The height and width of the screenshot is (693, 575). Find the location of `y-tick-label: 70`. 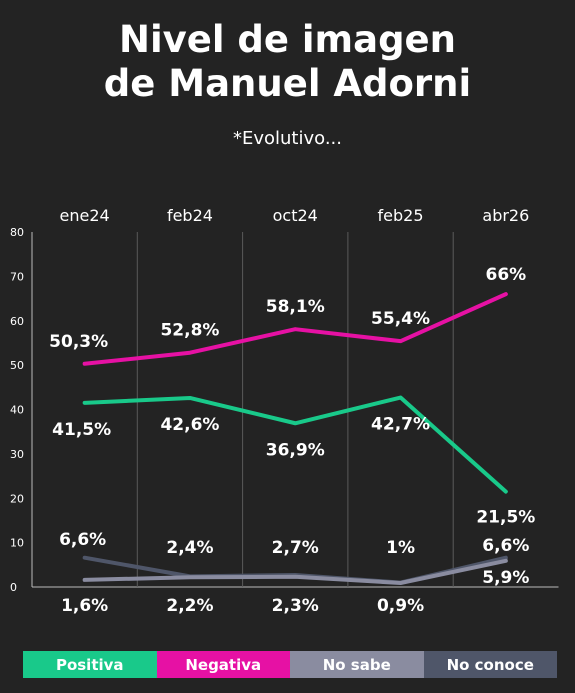

y-tick-label: 70 is located at coordinates (17, 276).